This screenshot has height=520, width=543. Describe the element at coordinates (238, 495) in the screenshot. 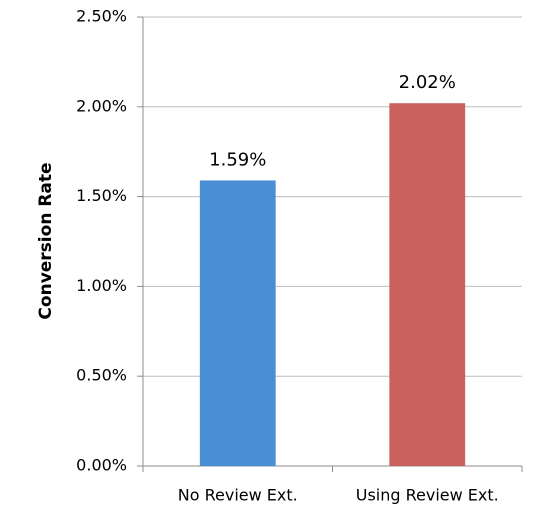

I see `x-tick-label: No Review Ext.` at that location.